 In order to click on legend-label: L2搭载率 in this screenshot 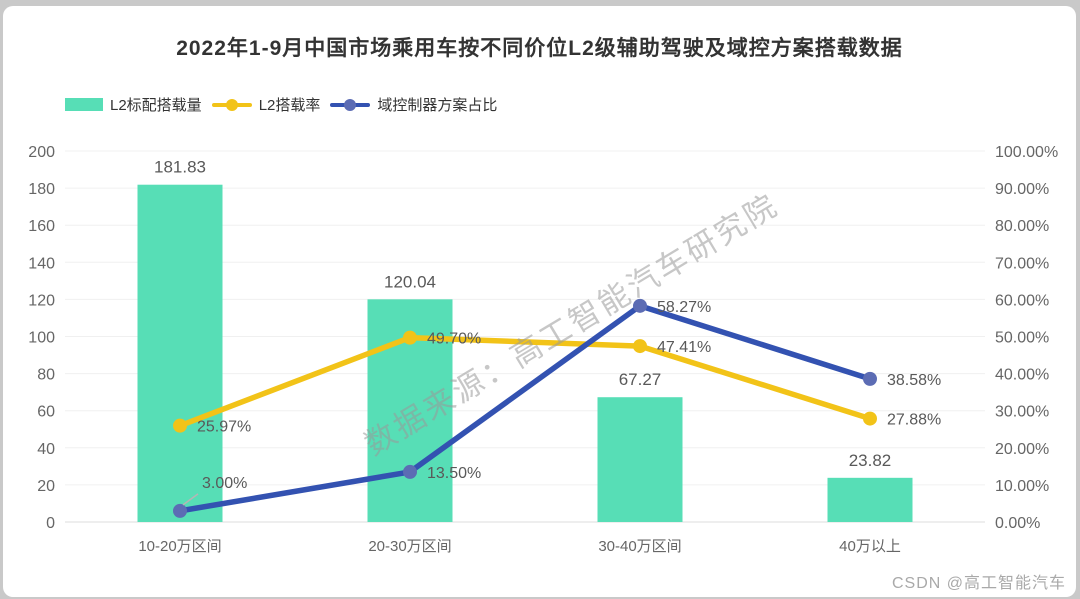, I will do `click(289, 105)`.